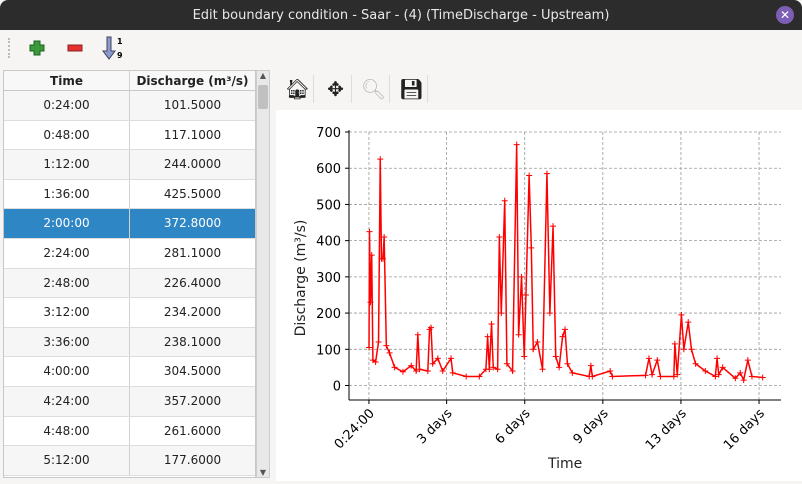 The image size is (802, 484). I want to click on table-row: 0:48:00 117.1000, so click(129, 135).